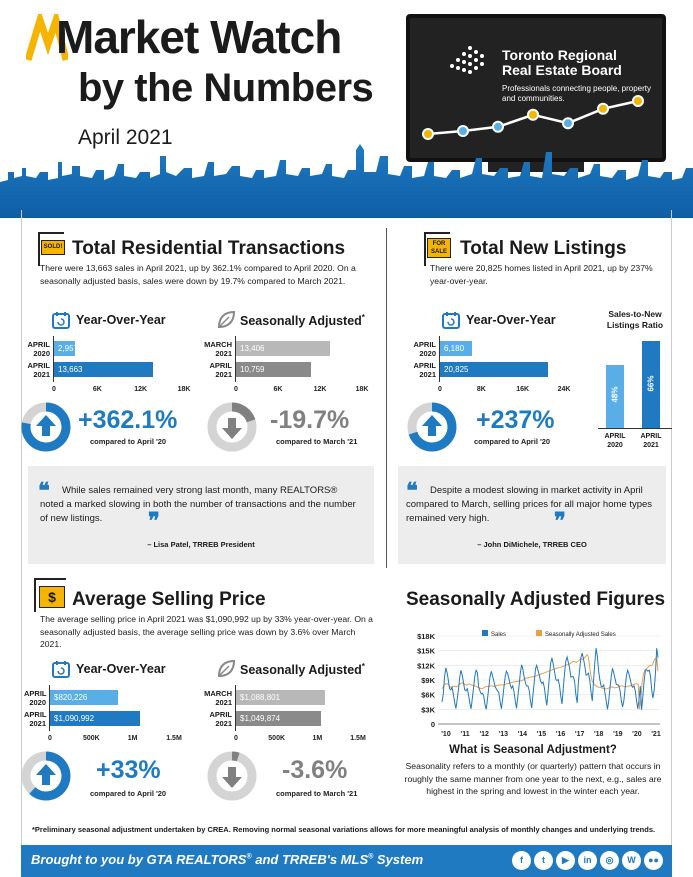 Image resolution: width=693 pixels, height=877 pixels. Describe the element at coordinates (125, 137) in the screenshot. I see `report-date: April 2021` at that location.